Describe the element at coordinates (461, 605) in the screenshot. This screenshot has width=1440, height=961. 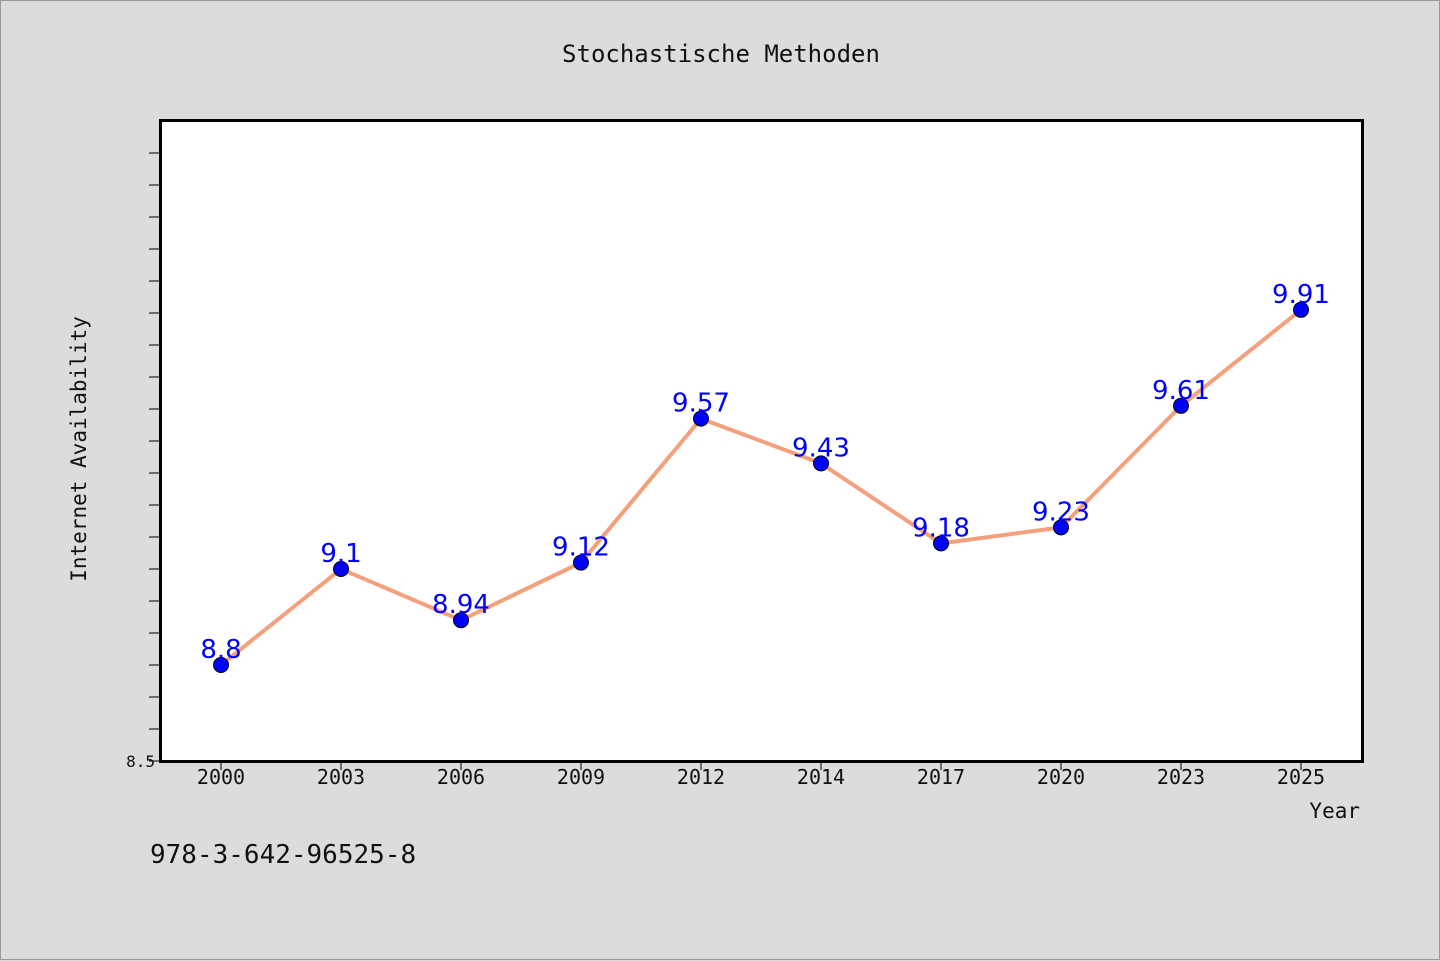
I see `data-label: 8.94` at that location.